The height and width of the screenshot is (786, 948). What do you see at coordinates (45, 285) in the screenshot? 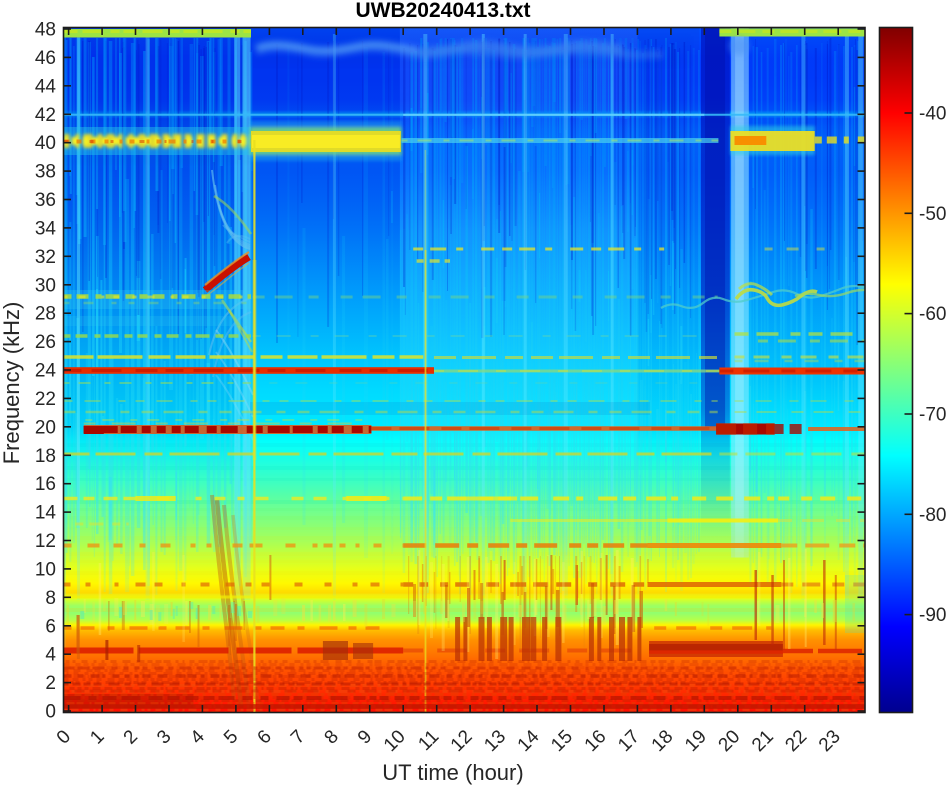
I see `svg-text: 30` at bounding box center [45, 285].